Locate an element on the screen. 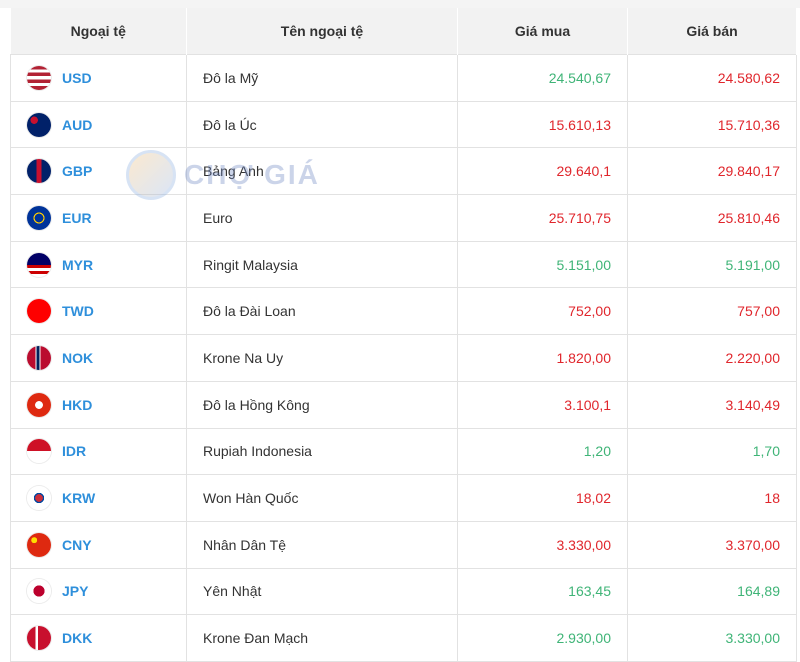 Image resolution: width=800 pixels, height=662 pixels. currency-name: Đô la Hồng Kông is located at coordinates (322, 404).